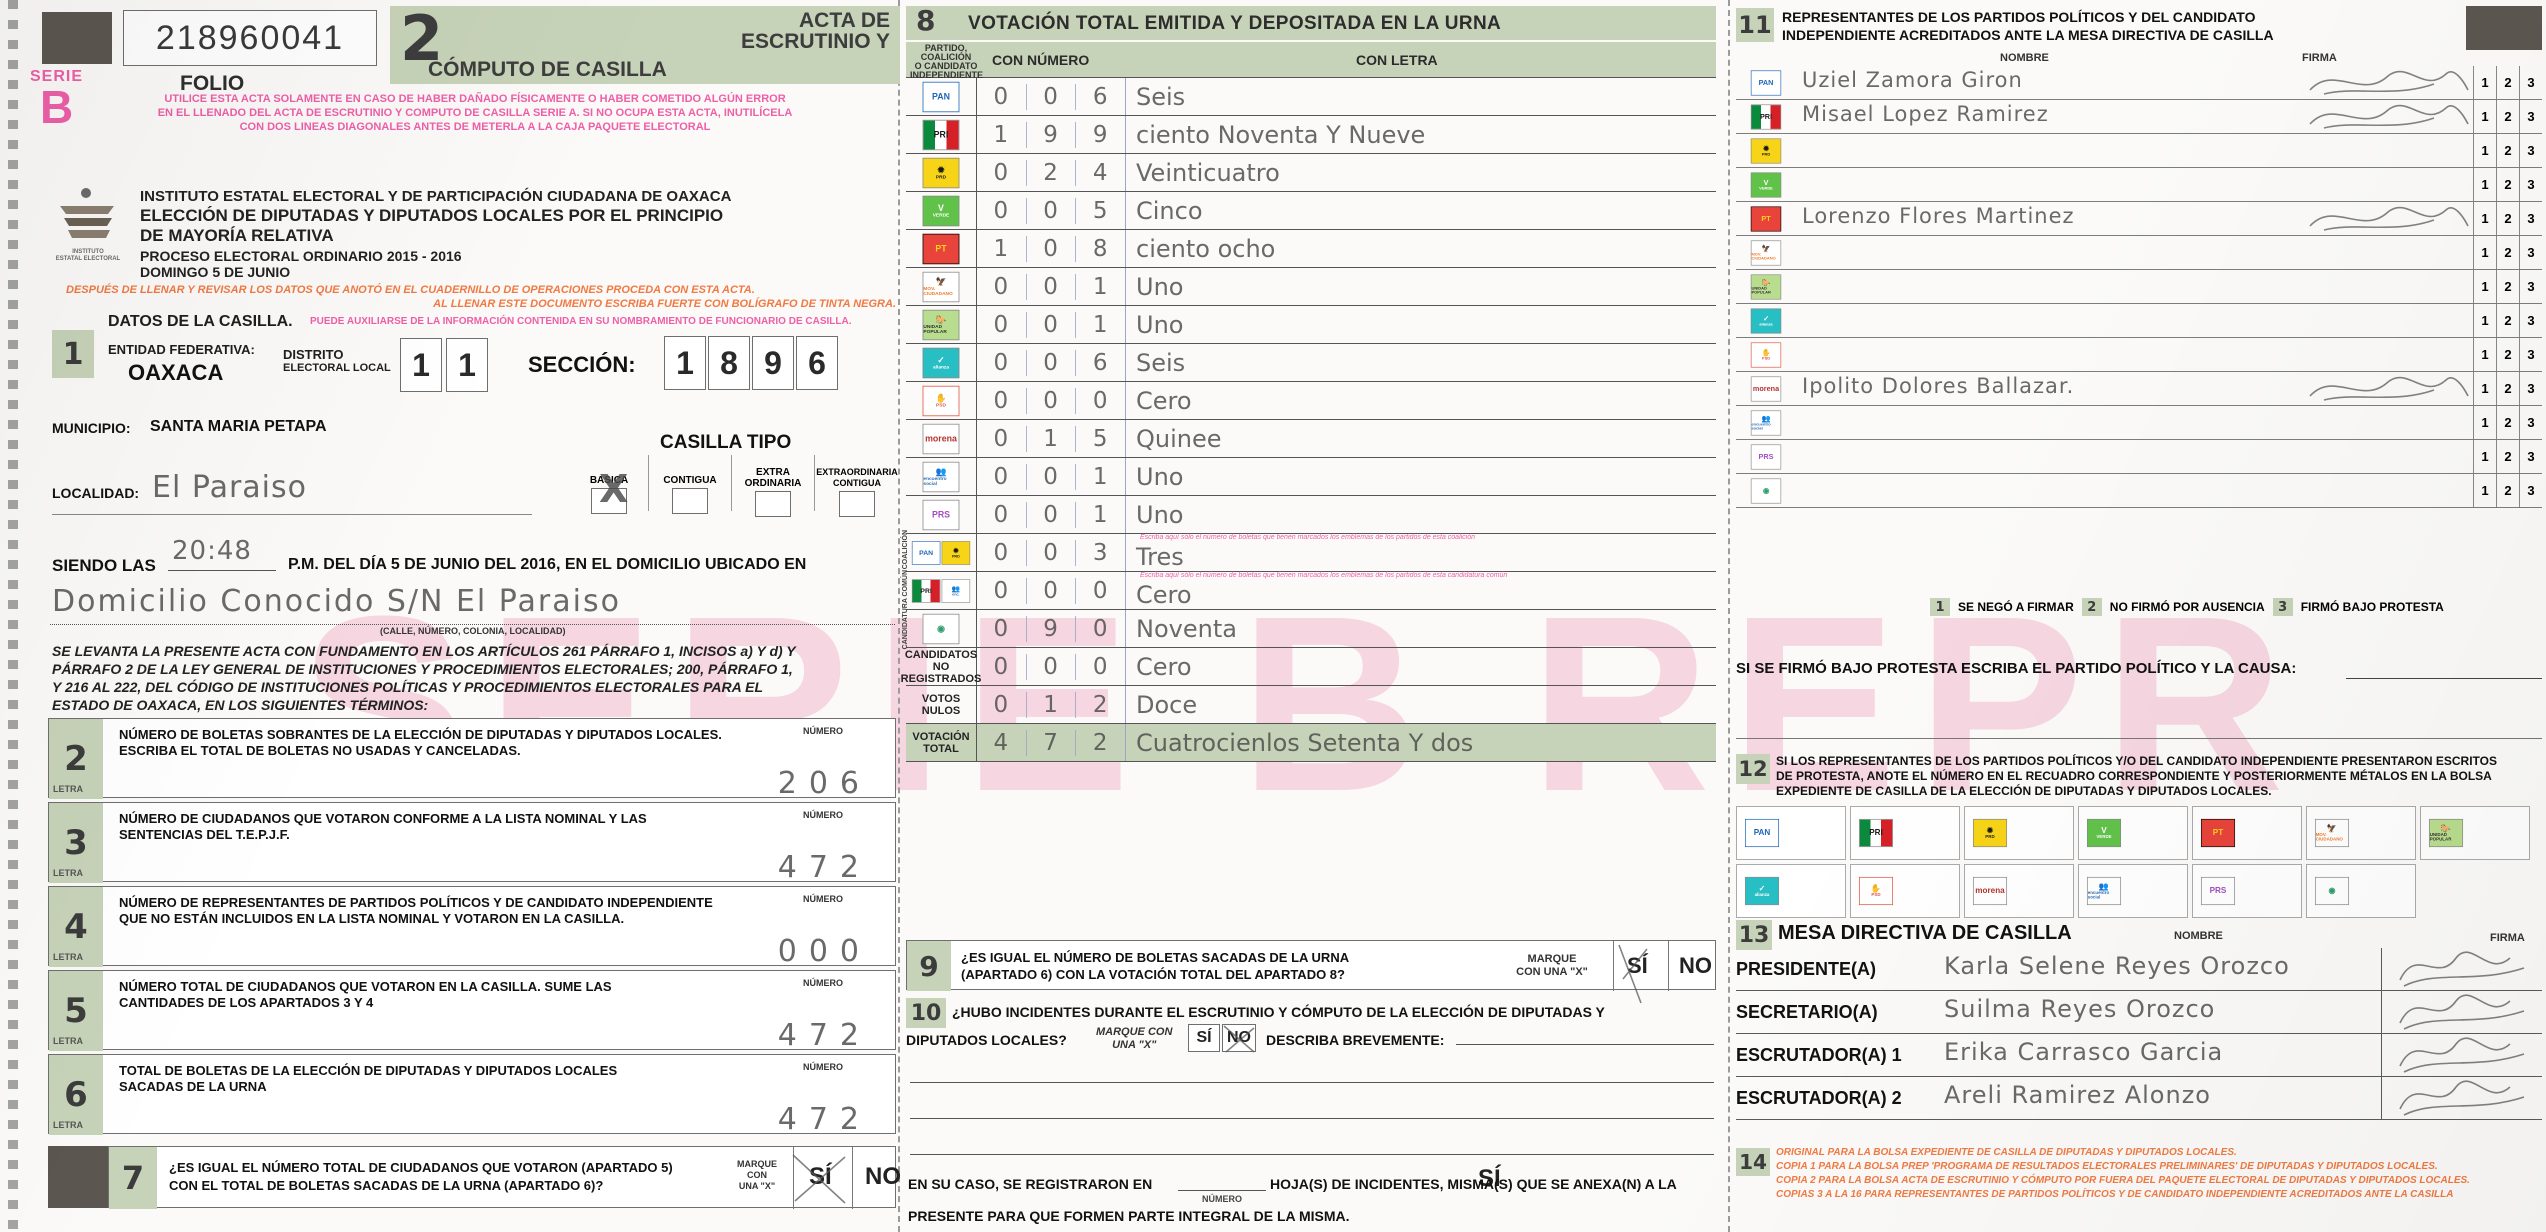 The width and height of the screenshot is (2546, 1232). What do you see at coordinates (1791, 833) in the screenshot?
I see `protest-box: PAN` at bounding box center [1791, 833].